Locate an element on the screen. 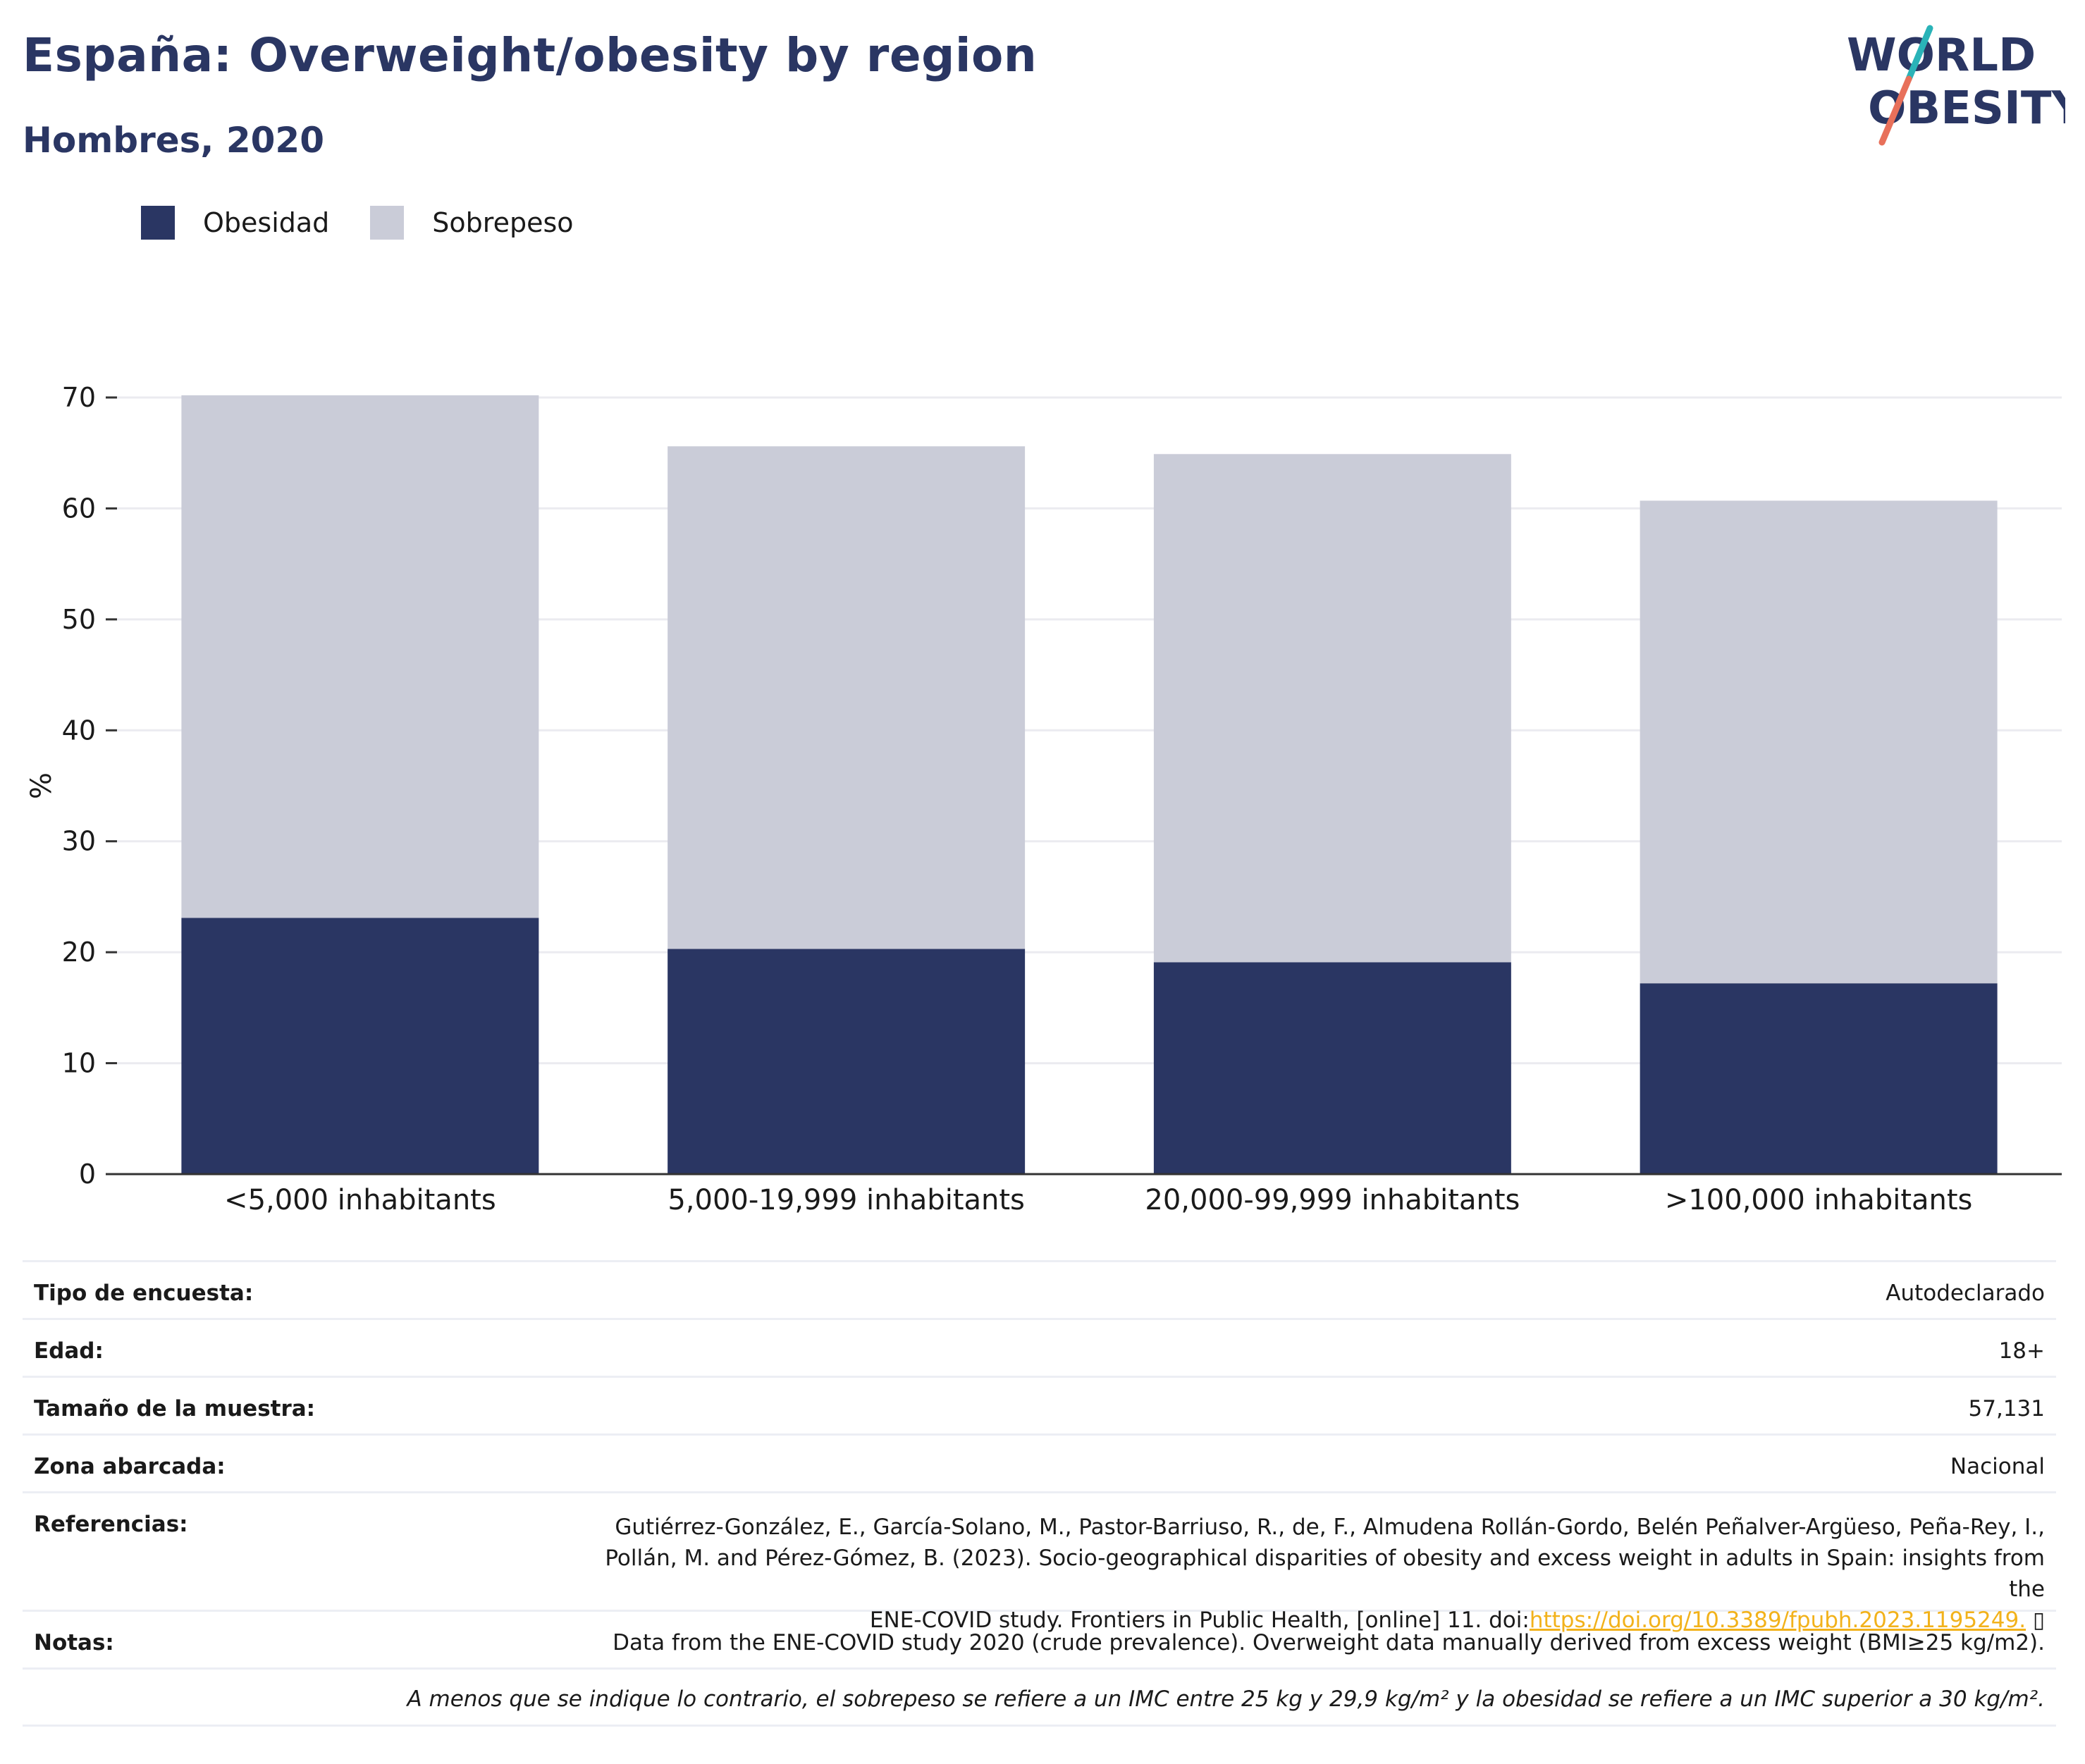 Image resolution: width=2085 pixels, height=1764 pixels. x-tick-label-3: >100,000 inhabitants is located at coordinates (1819, 1200).